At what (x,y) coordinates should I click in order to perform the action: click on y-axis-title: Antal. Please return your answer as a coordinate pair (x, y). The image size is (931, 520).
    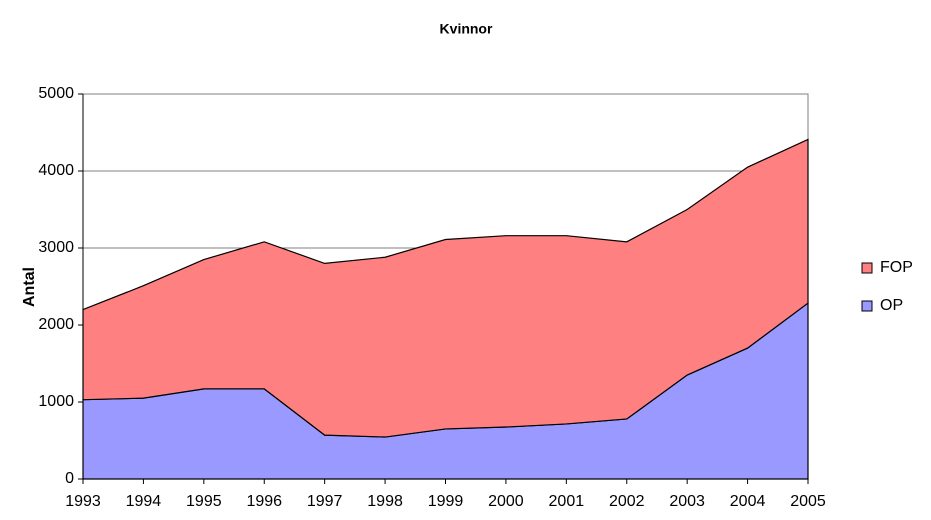
    Looking at the image, I should click on (29, 287).